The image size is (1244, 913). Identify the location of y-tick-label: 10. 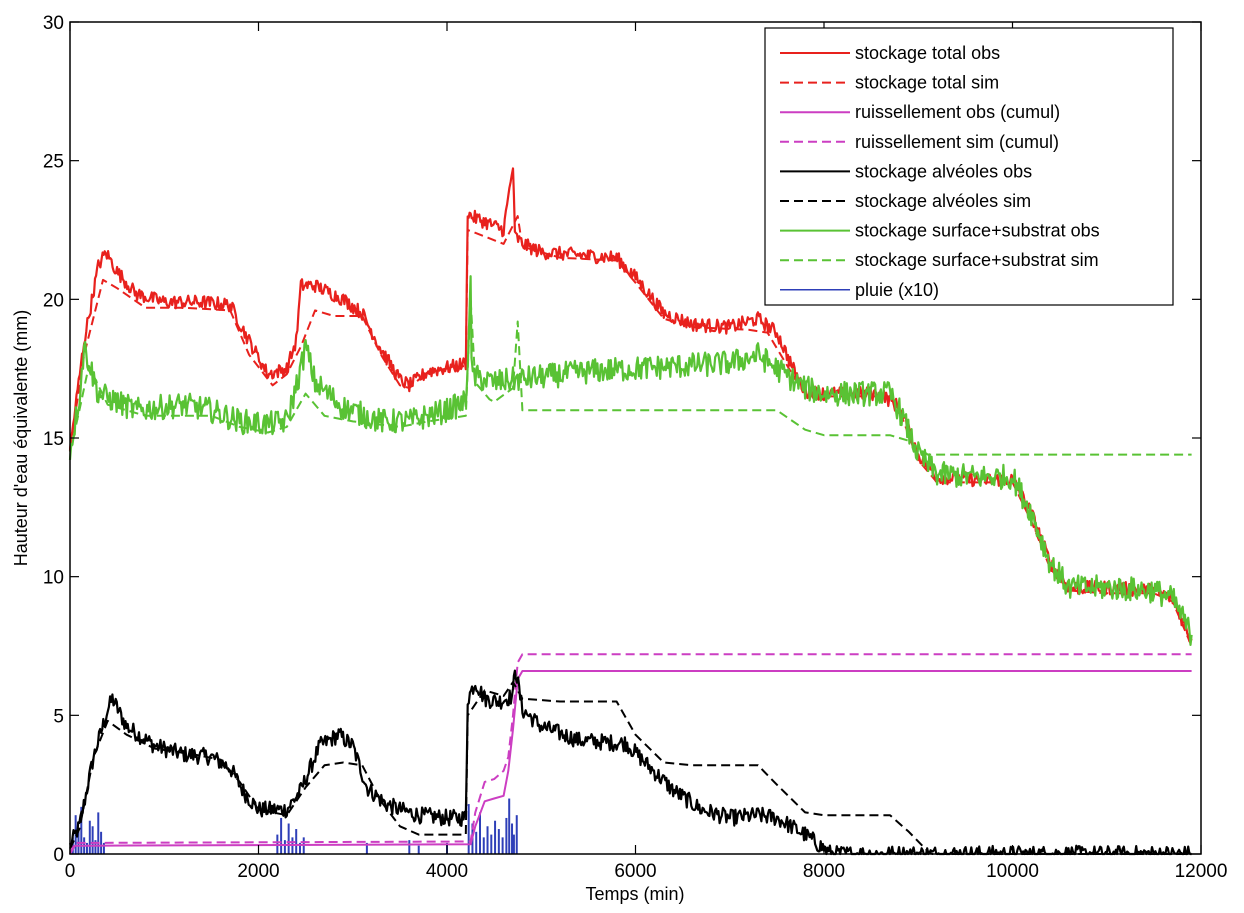
(53, 578).